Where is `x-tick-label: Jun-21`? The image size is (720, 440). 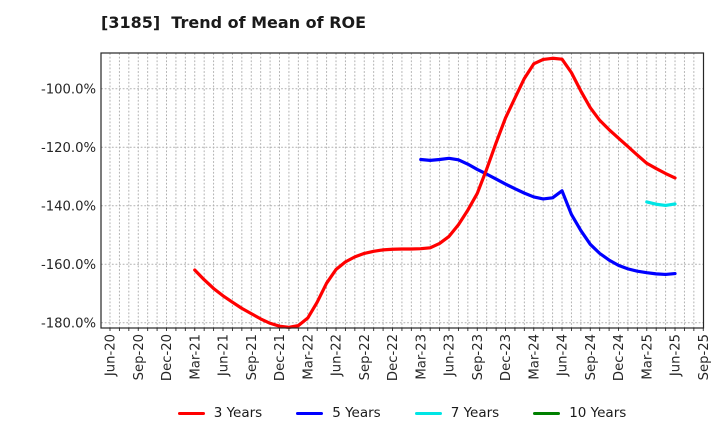 x-tick-label: Jun-21 is located at coordinates (224, 355).